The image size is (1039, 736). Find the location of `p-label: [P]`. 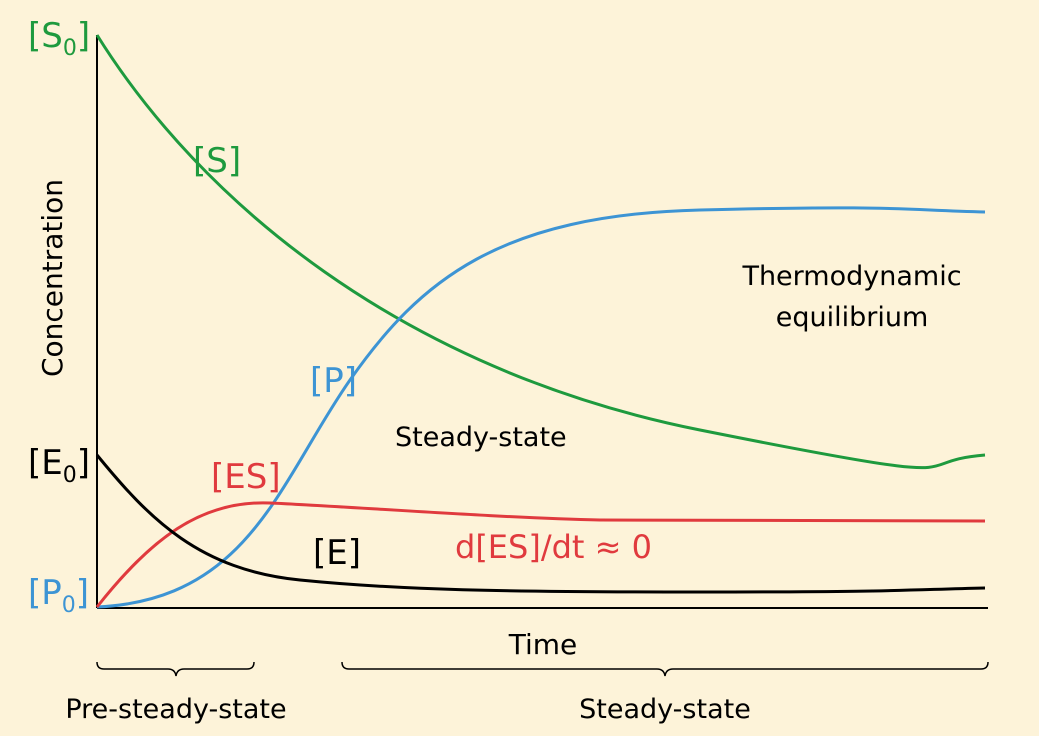

p-label: [P] is located at coordinates (333, 381).